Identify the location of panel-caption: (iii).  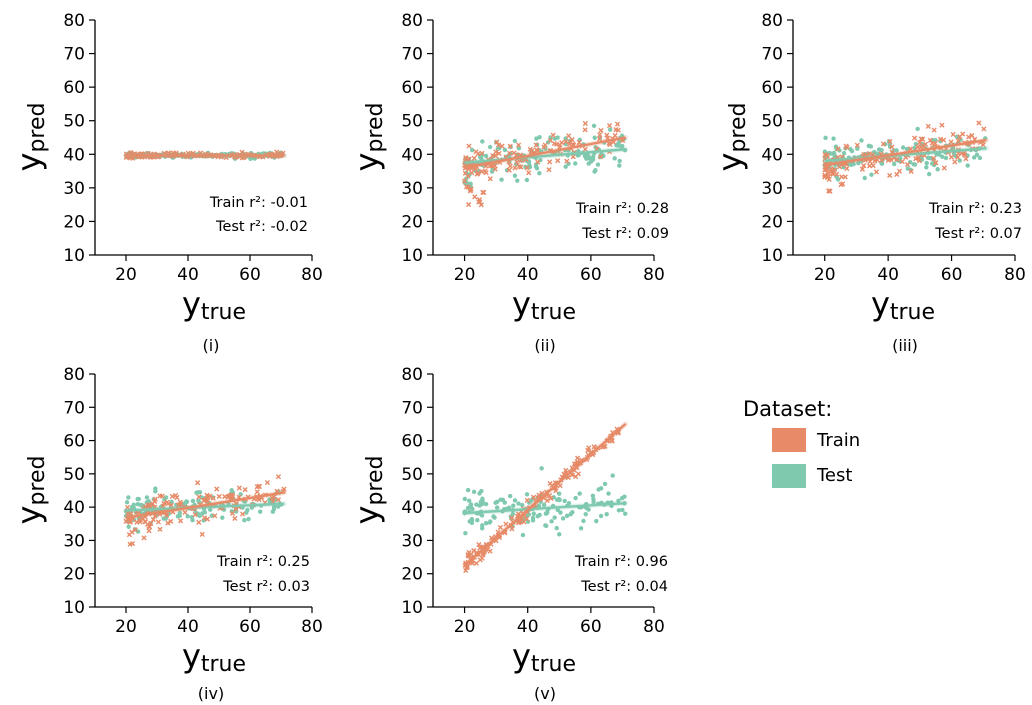
(905, 345).